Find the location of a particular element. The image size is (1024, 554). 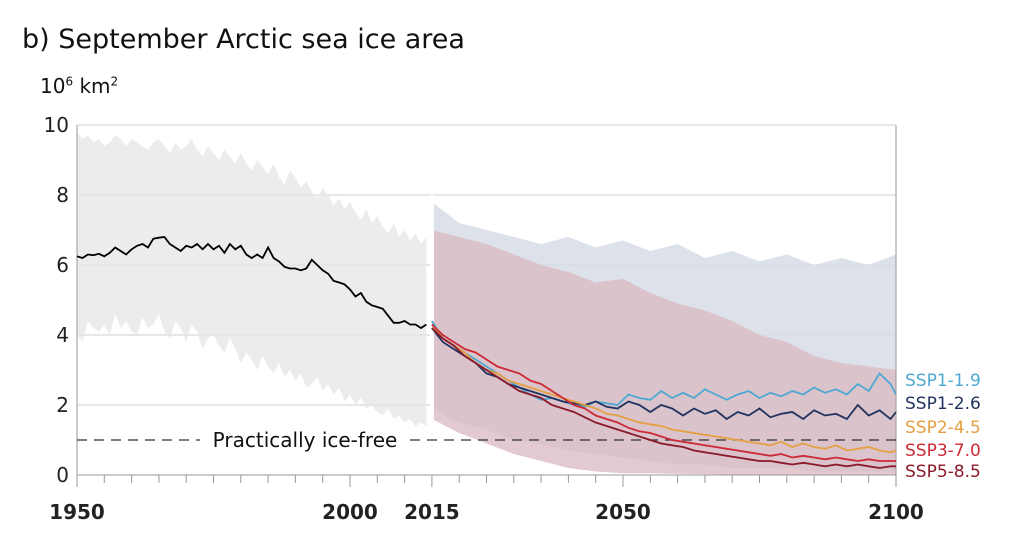

y-axis-unit: 106 km2 is located at coordinates (79, 86).